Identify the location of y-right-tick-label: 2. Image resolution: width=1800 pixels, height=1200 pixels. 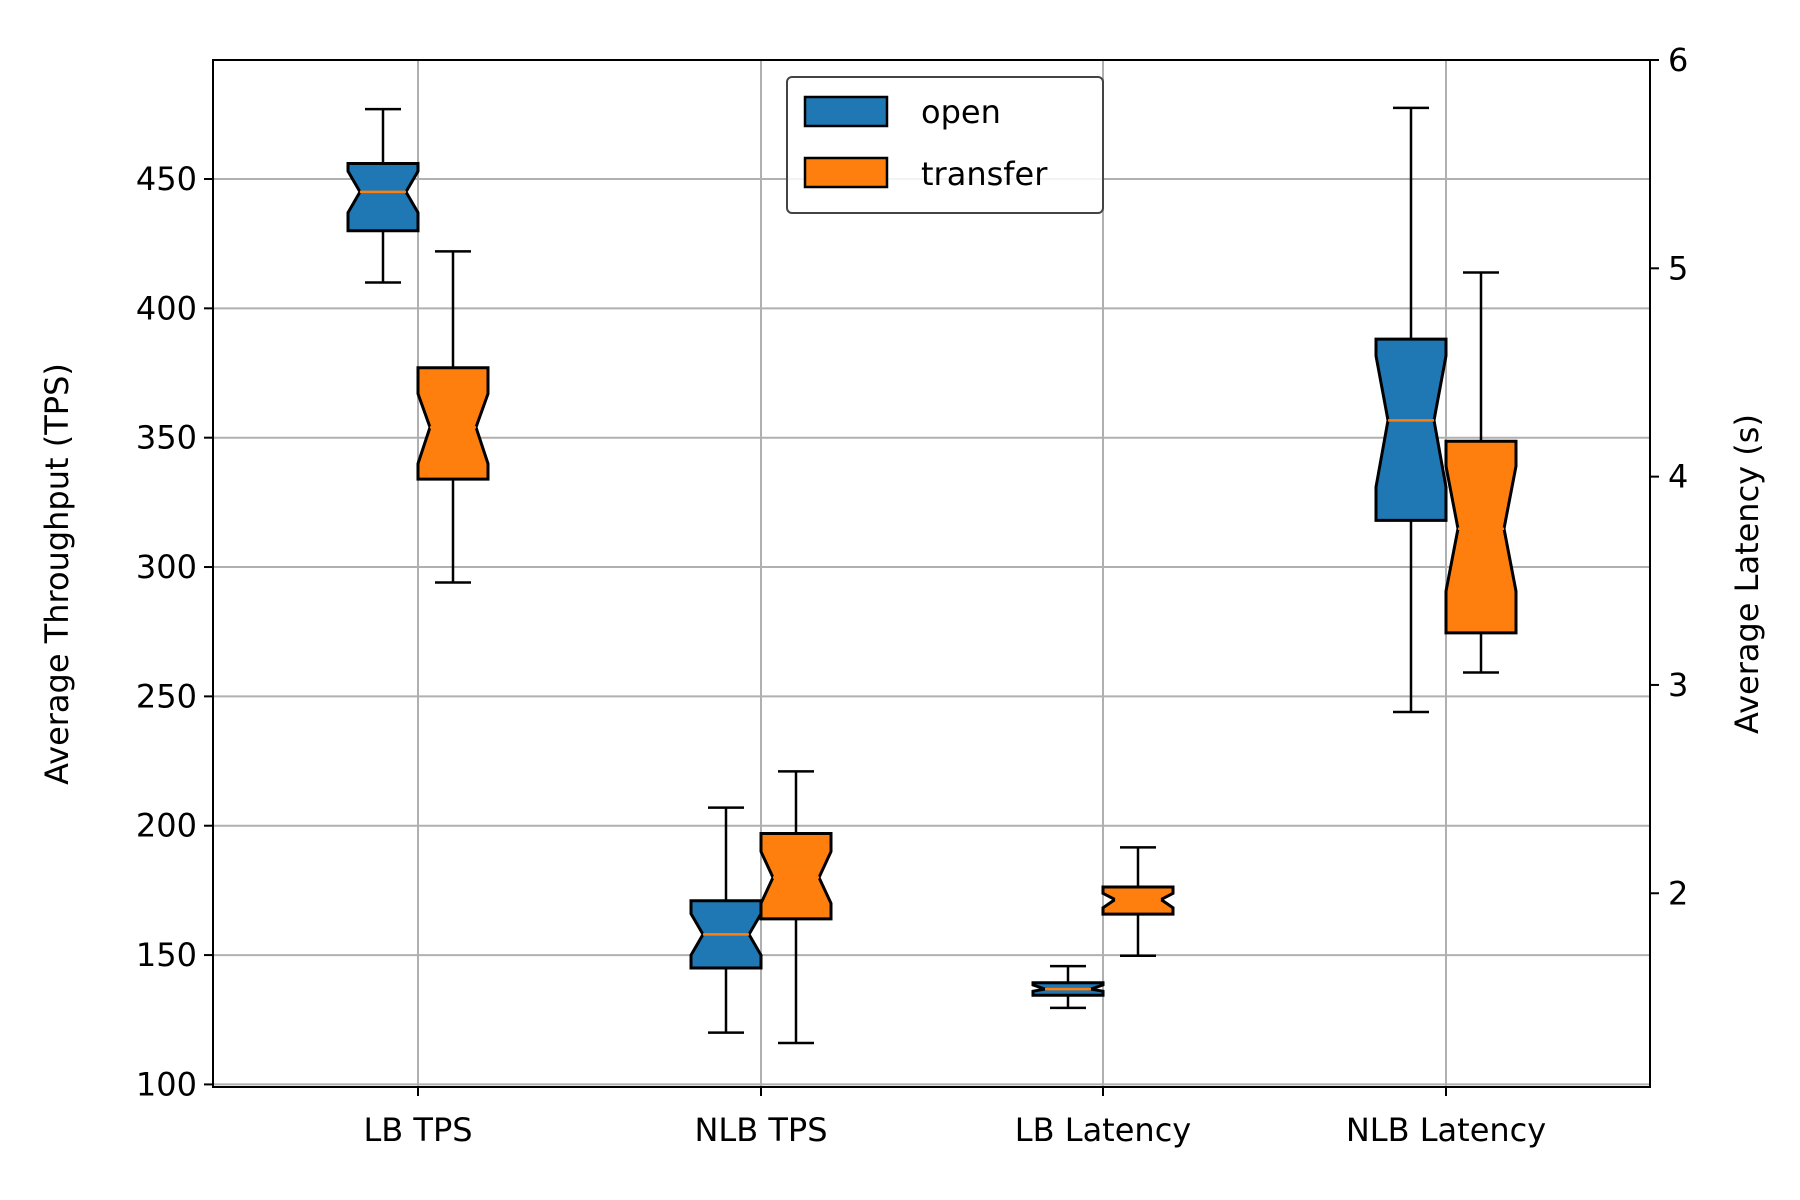
(1678, 893).